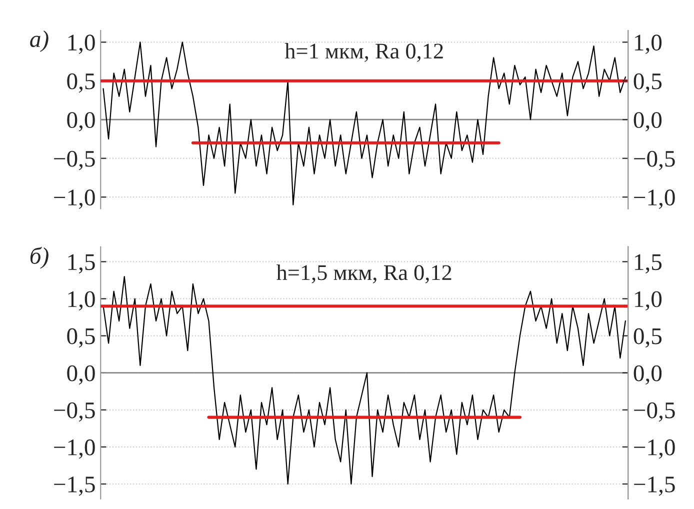  Describe the element at coordinates (363, 52) in the screenshot. I see `annotation: h=1 мкм, Ra 0,12` at that location.